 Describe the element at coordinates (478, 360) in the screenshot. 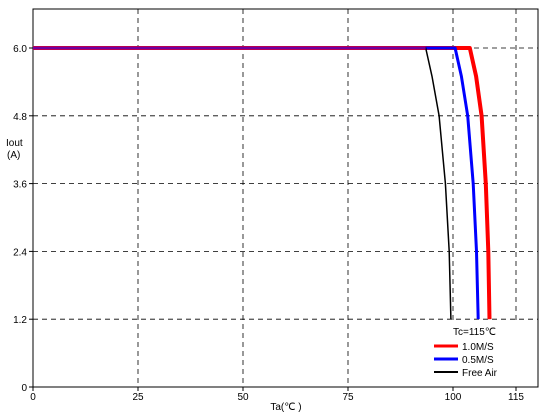

I see `legend-label-2: 0.5M/S` at that location.